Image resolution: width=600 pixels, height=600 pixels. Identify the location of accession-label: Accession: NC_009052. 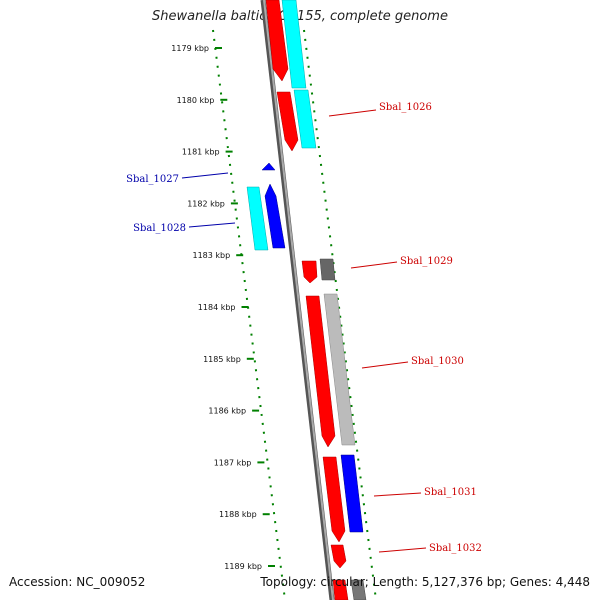
(77, 582).